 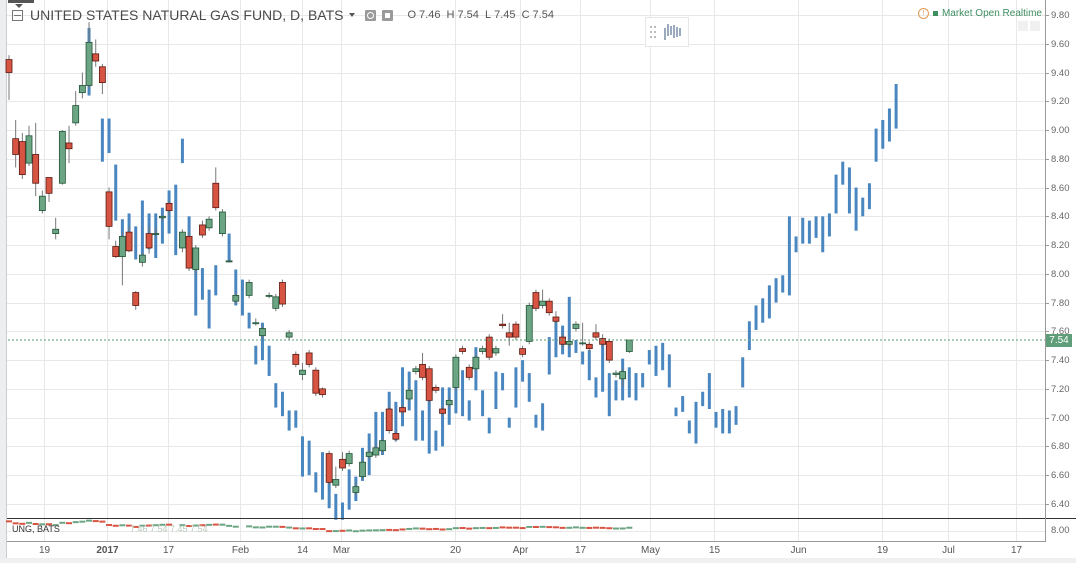 I want to click on eye-icon, so click(x=371, y=15).